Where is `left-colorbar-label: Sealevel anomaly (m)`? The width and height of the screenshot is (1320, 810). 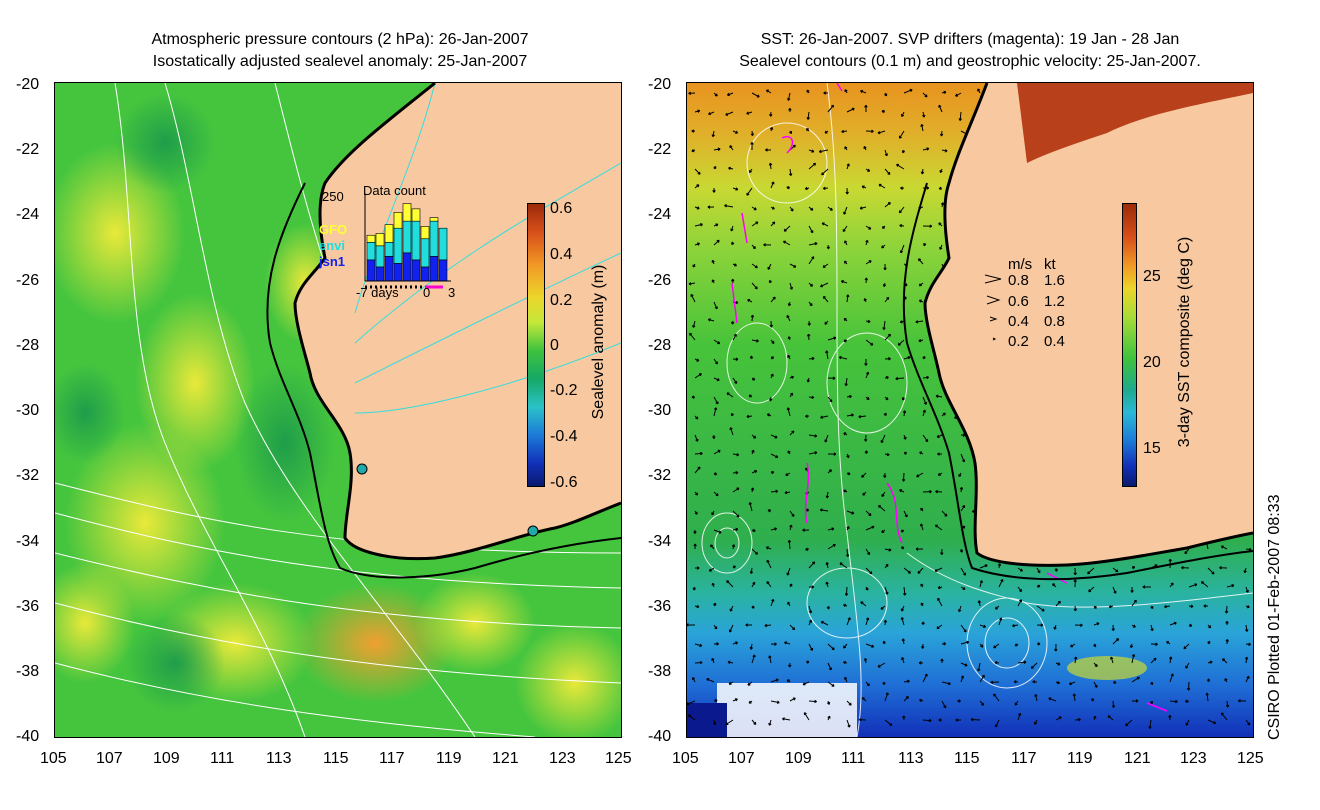 left-colorbar-label: Sealevel anomaly (m) is located at coordinates (598, 342).